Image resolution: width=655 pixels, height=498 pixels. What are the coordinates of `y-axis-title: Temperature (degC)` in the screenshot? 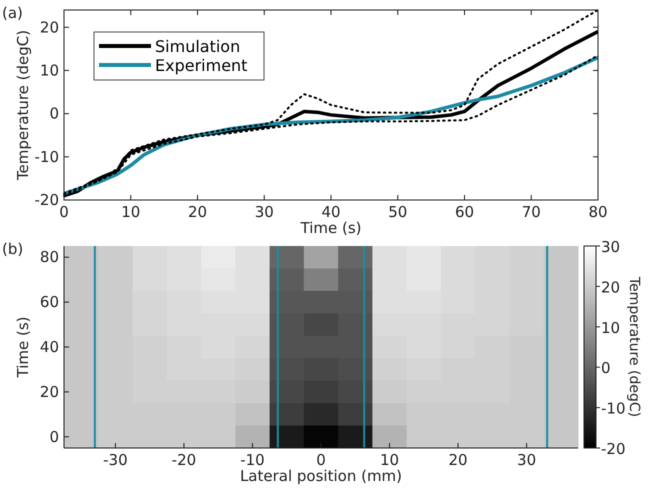 It's located at (23, 106).